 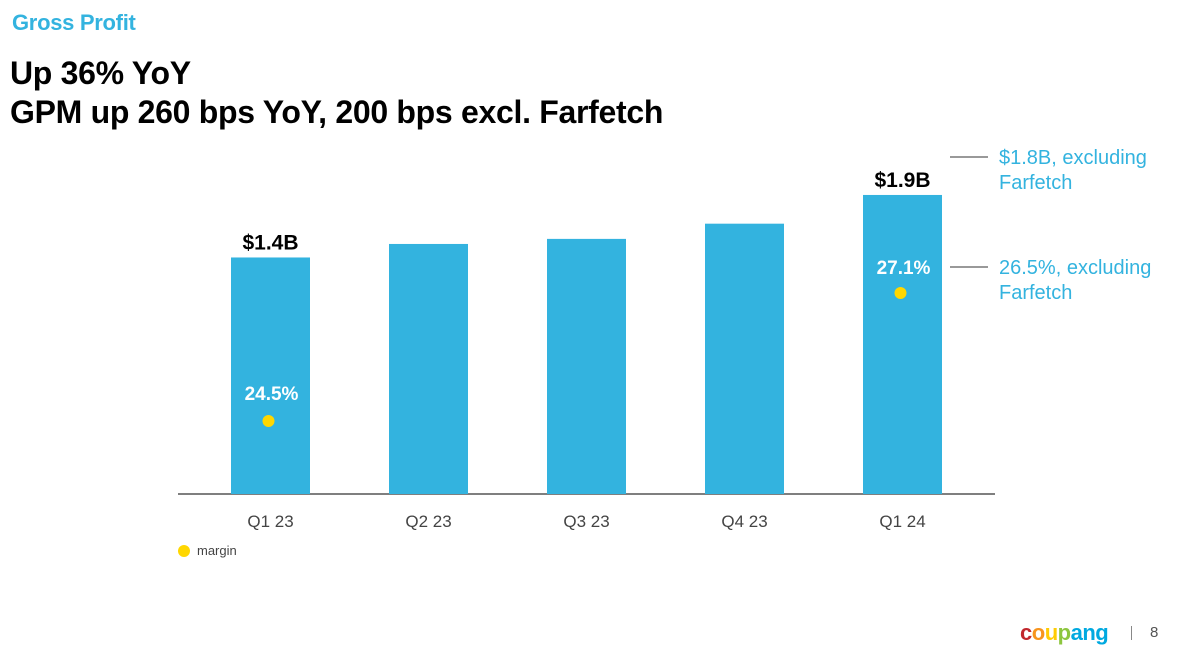 I want to click on bar-value-label: $1.9B, so click(x=902, y=180).